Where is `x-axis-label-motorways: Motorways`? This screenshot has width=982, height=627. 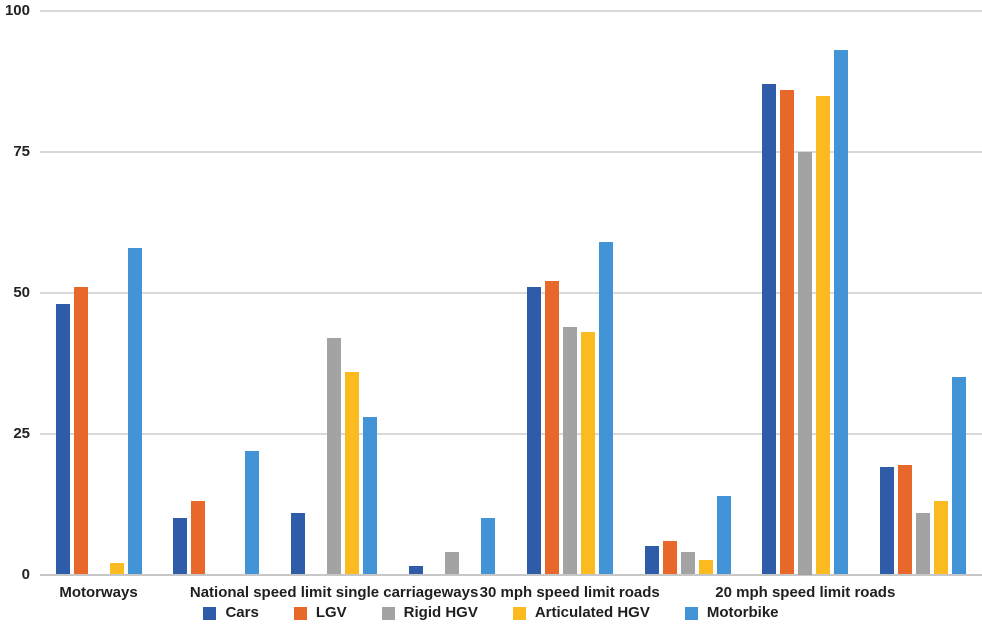
x-axis-label-motorways: Motorways is located at coordinates (98, 592).